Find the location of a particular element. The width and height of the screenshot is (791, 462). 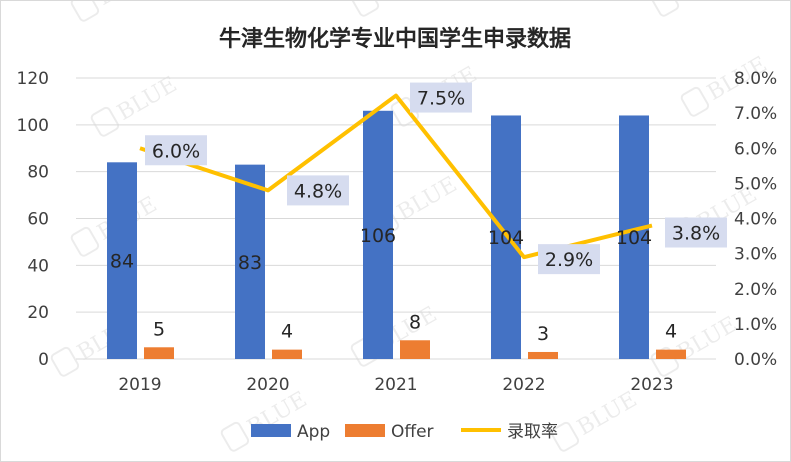

legend: App Offer 录取率 is located at coordinates (404, 432).